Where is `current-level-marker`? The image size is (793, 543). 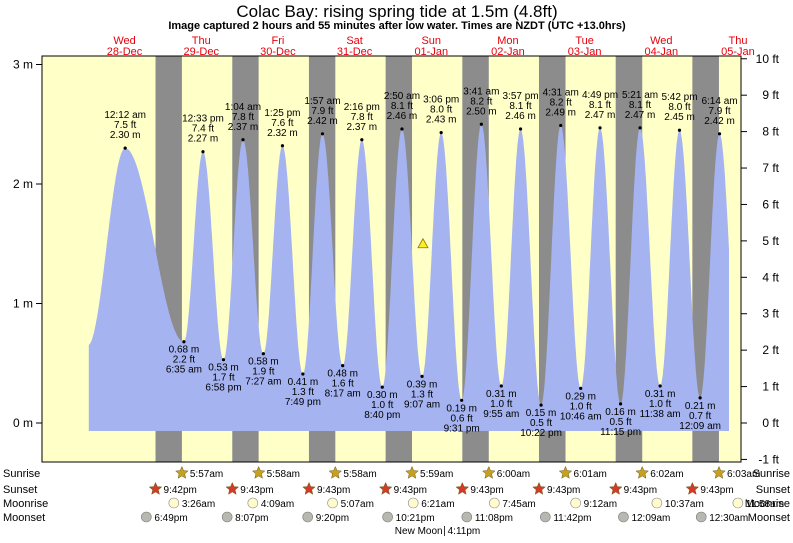
current-level-marker is located at coordinates (423, 243).